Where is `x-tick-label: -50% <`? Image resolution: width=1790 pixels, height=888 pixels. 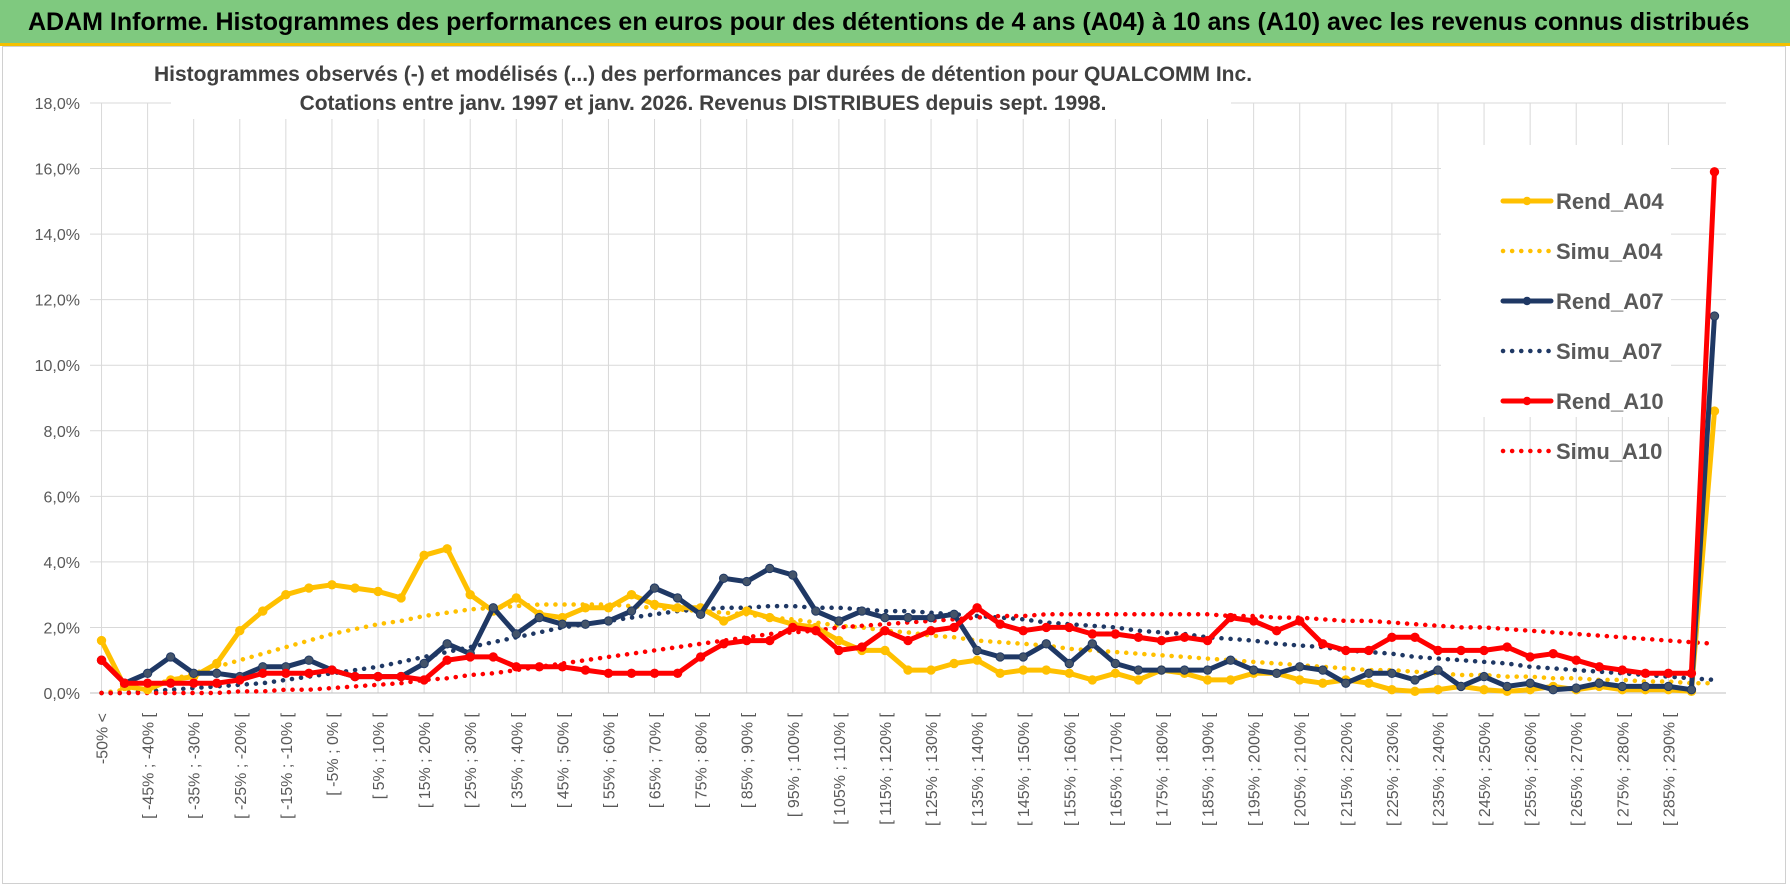
x-tick-label: -50% < is located at coordinates (103, 738).